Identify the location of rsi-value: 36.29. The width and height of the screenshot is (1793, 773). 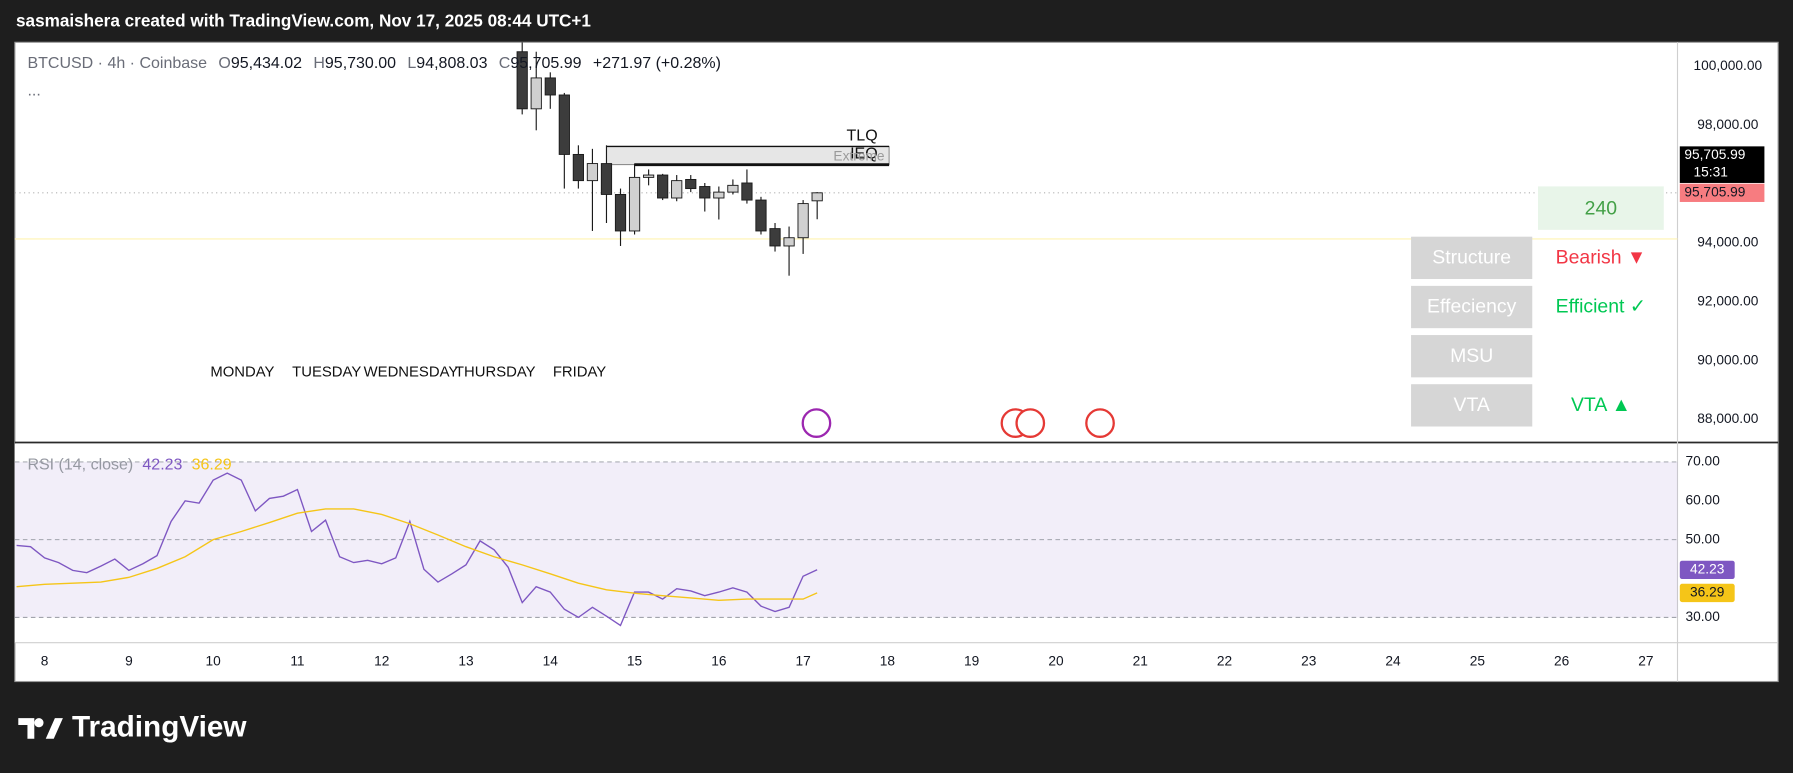
(212, 465).